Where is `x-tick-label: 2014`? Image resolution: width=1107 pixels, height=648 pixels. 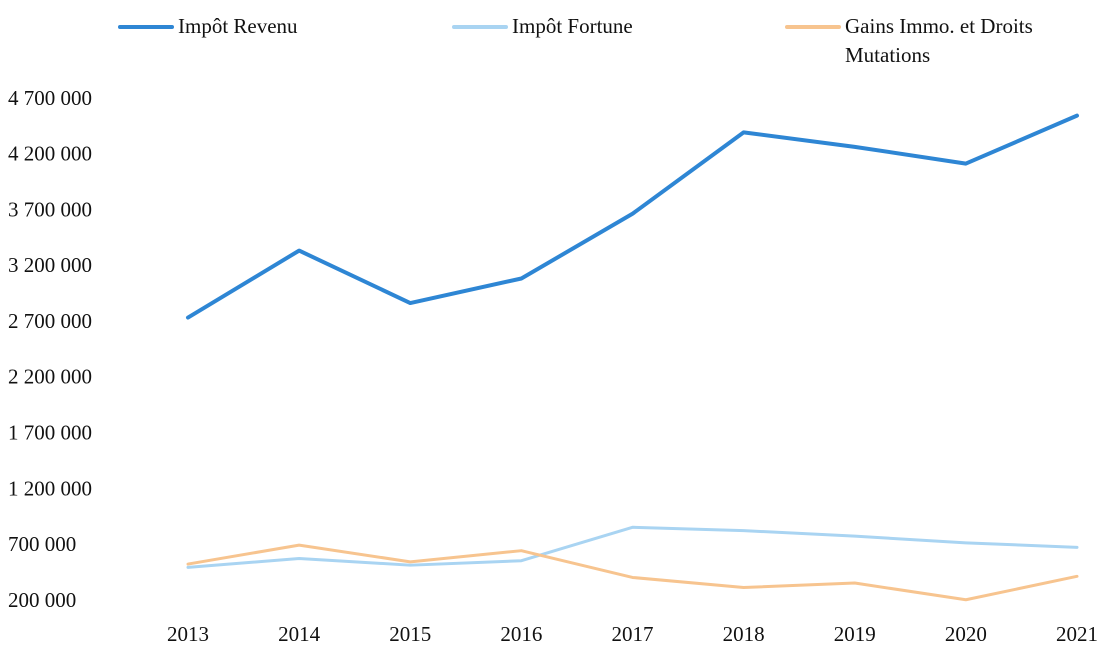 x-tick-label: 2014 is located at coordinates (299, 634).